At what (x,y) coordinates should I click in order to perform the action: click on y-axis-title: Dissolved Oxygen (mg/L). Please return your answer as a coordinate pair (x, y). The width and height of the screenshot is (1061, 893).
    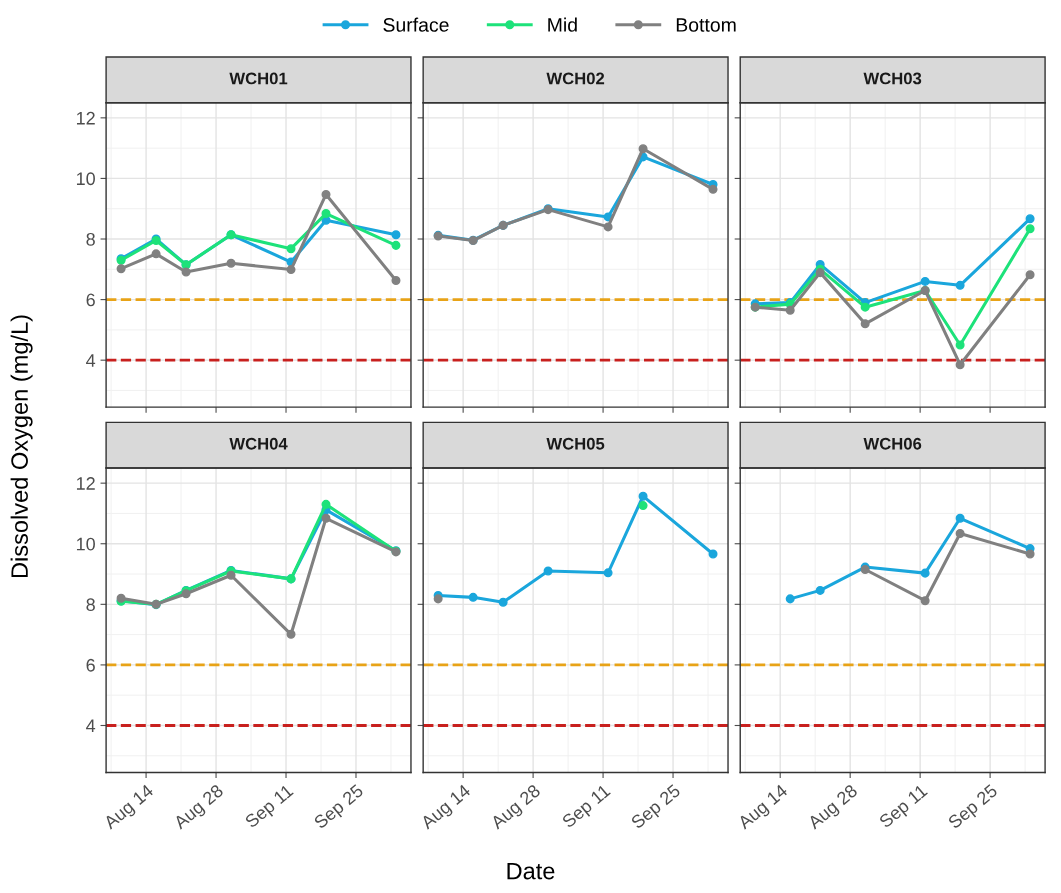
    Looking at the image, I should click on (21, 446).